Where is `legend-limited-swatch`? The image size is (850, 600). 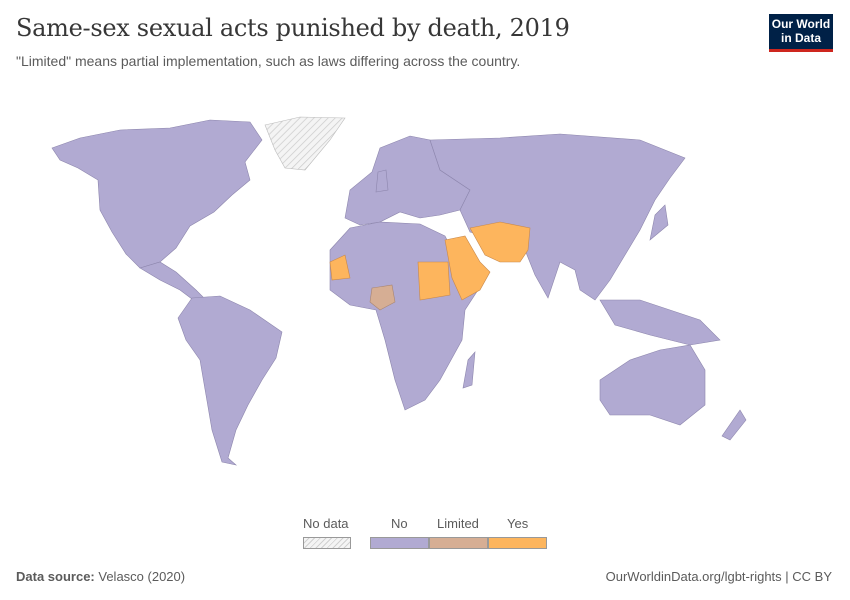 legend-limited-swatch is located at coordinates (458, 543).